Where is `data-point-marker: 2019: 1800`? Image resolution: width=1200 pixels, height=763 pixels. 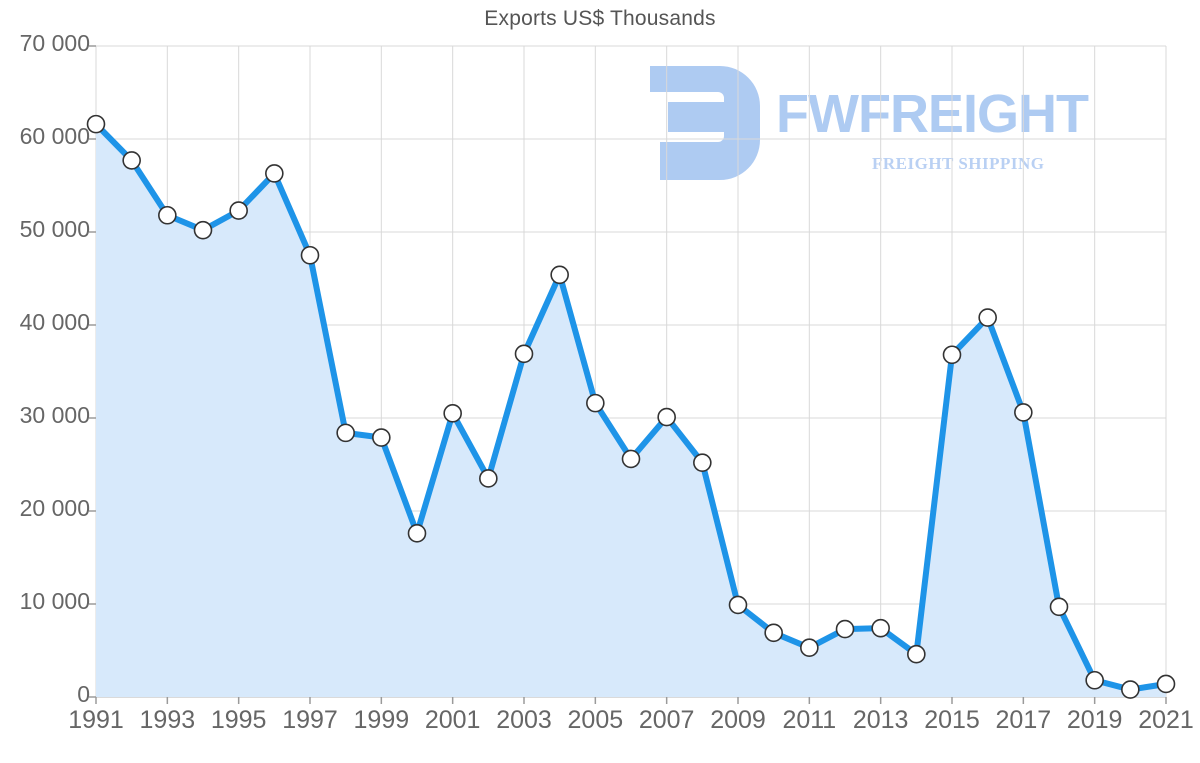 data-point-marker: 2019: 1800 is located at coordinates (1094, 680).